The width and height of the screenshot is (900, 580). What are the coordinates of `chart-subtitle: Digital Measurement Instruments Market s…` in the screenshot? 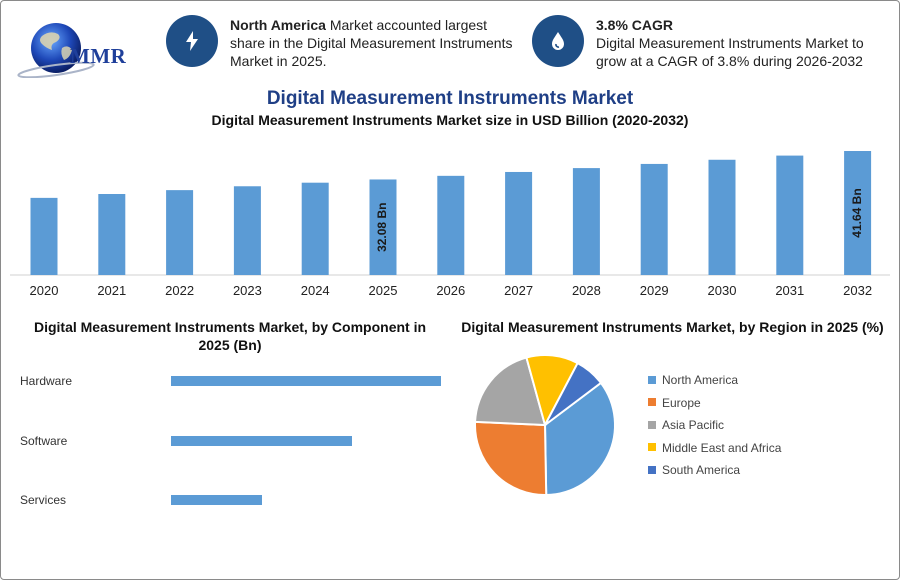 It's located at (450, 120).